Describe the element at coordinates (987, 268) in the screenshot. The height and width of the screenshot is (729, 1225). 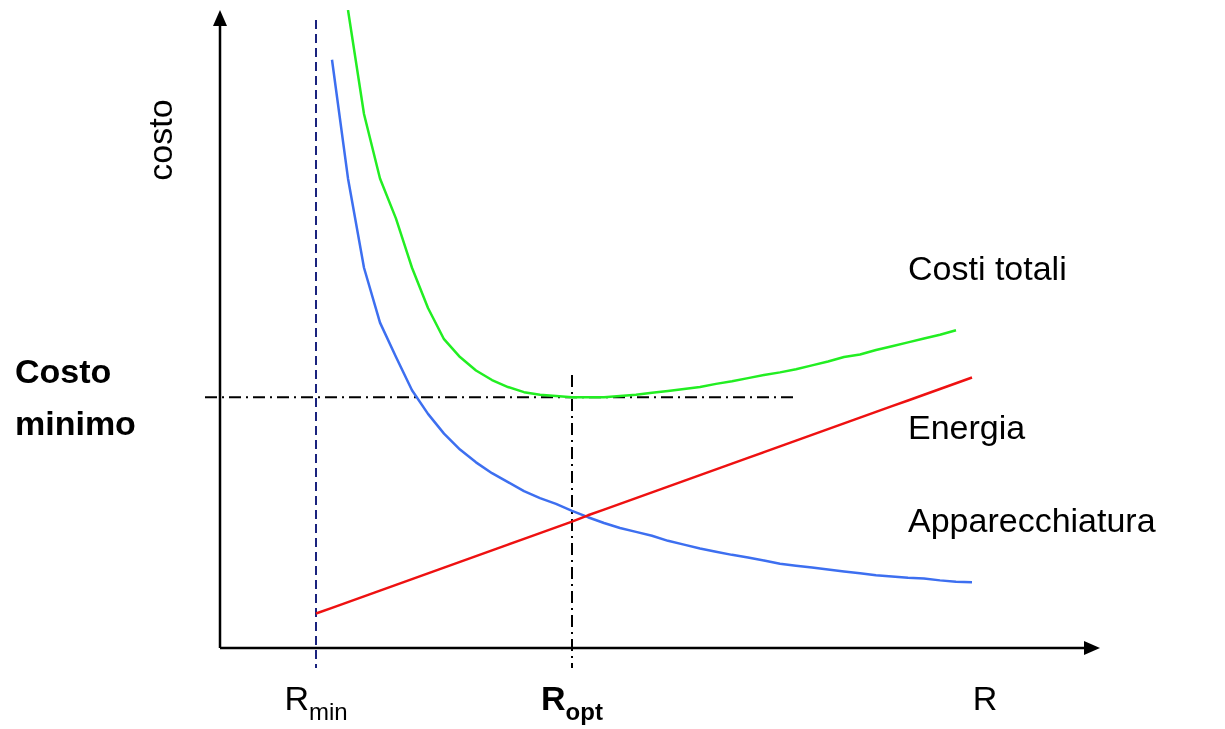
I see `series-label: Costi totali` at that location.